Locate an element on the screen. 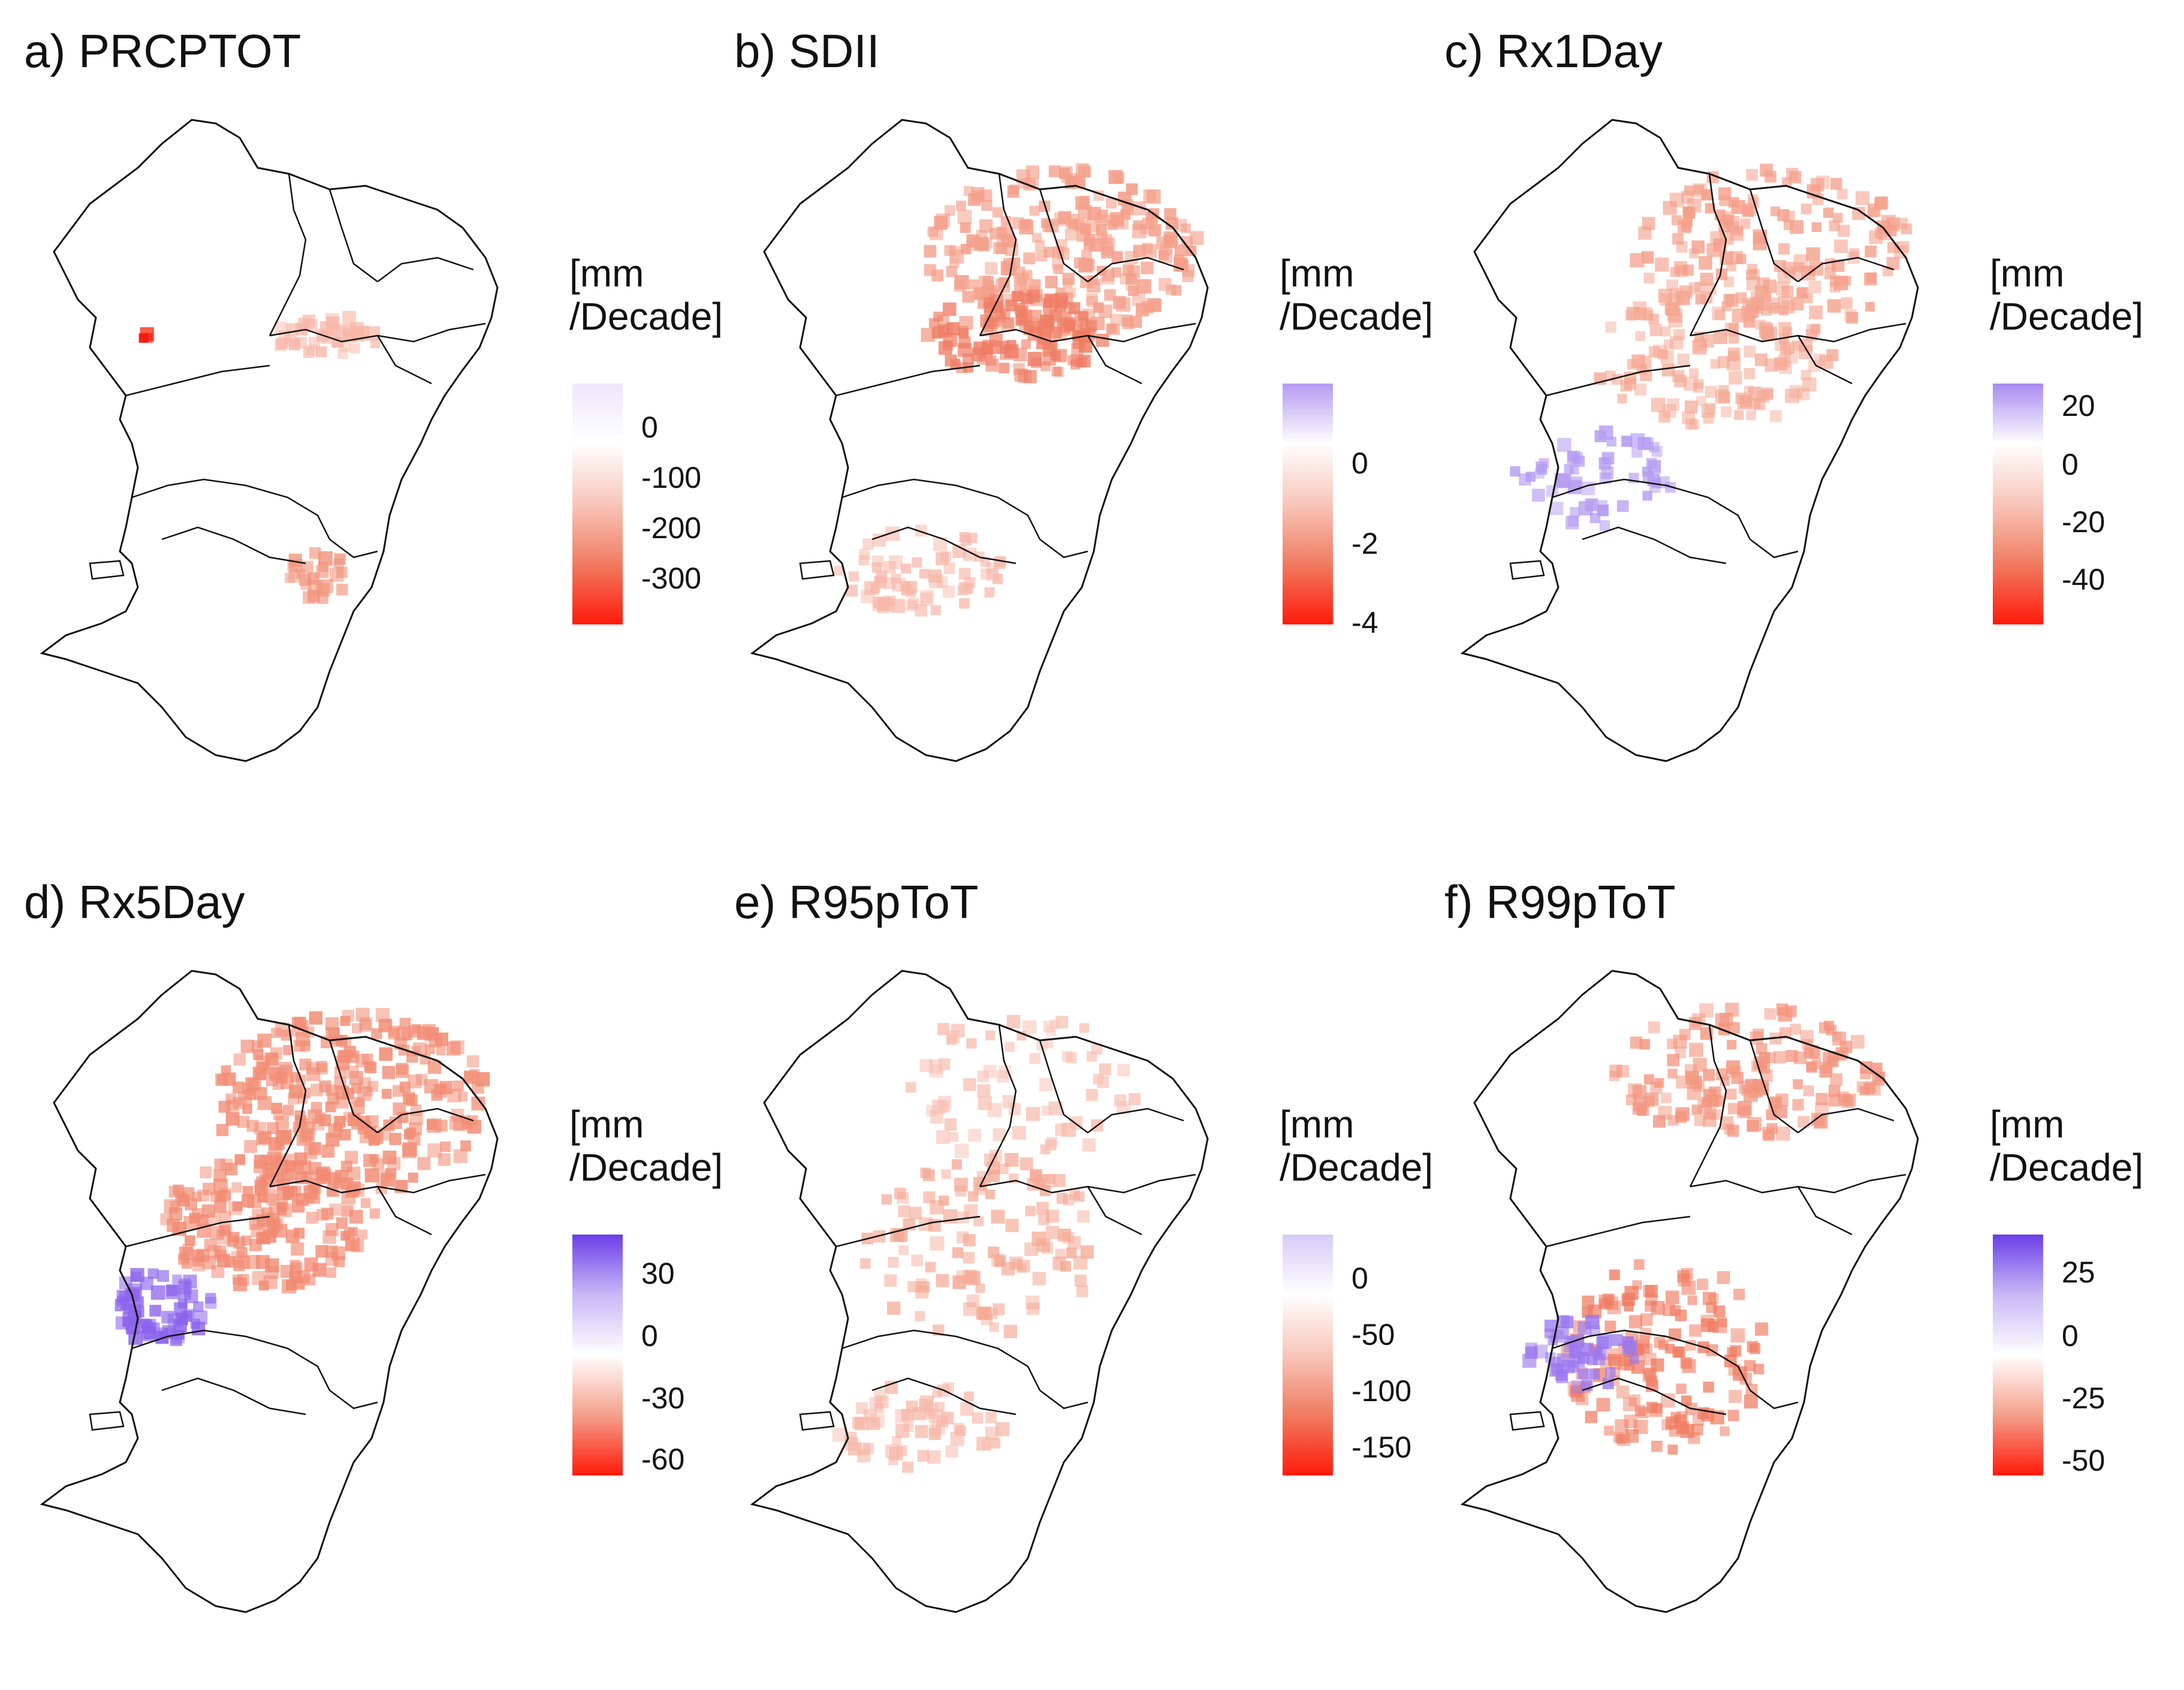  enclave-outline is located at coordinates (817, 1421).